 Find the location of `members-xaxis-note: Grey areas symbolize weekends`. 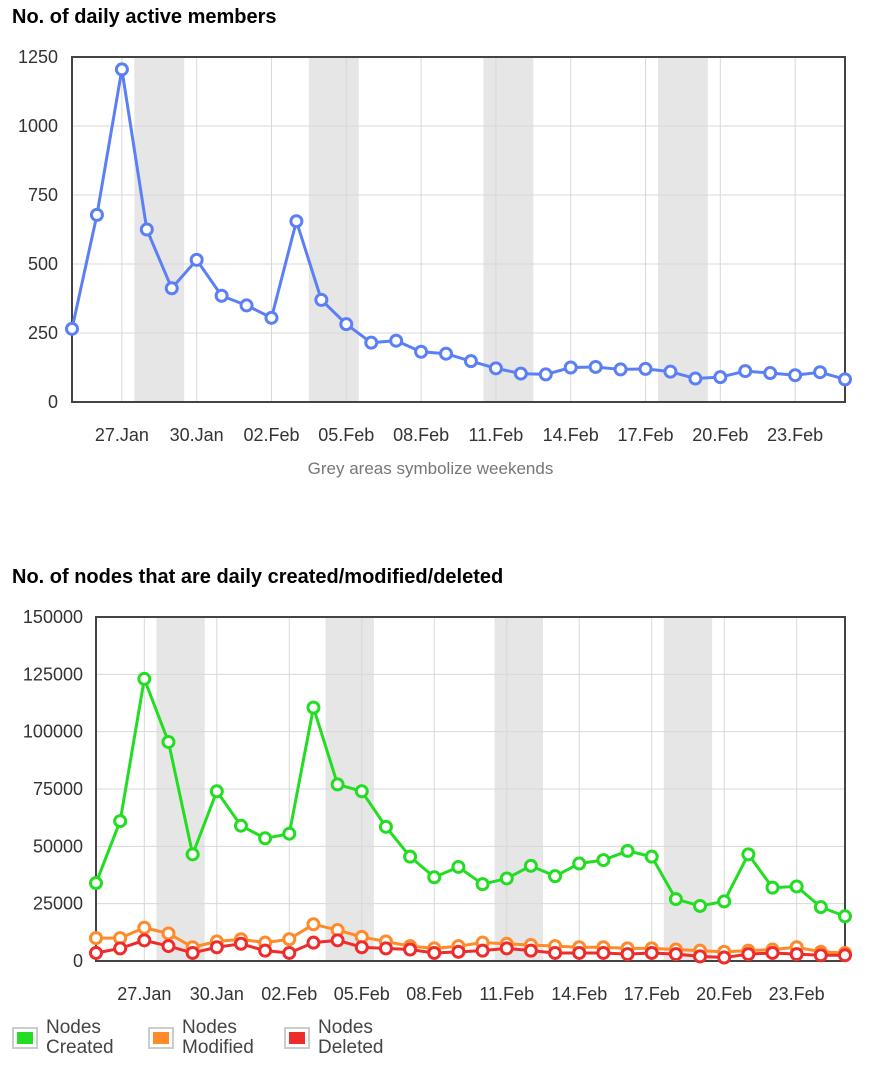

members-xaxis-note: Grey areas symbolize weekends is located at coordinates (431, 468).